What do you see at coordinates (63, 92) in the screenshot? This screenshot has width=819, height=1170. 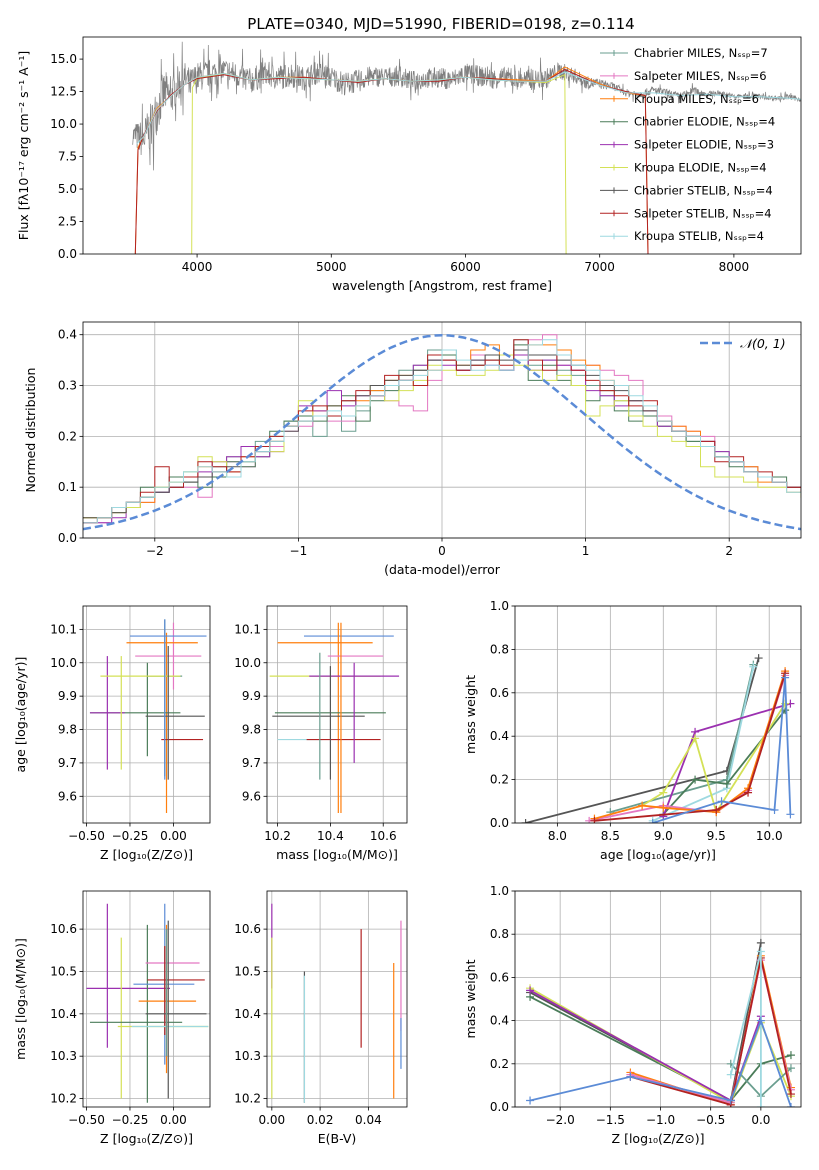 I see `y-tick-label: 12.5` at bounding box center [63, 92].